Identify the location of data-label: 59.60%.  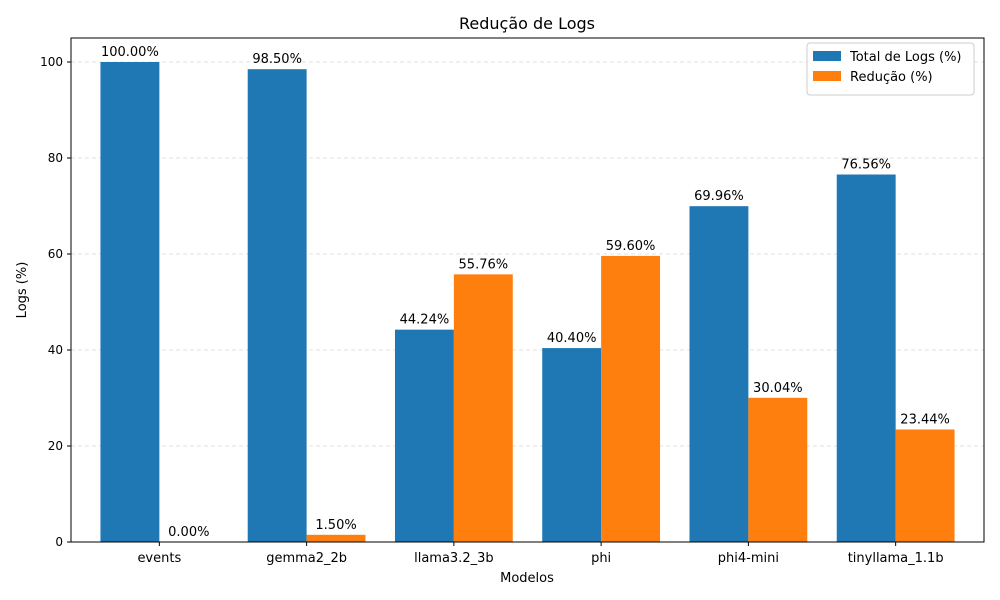
(631, 246).